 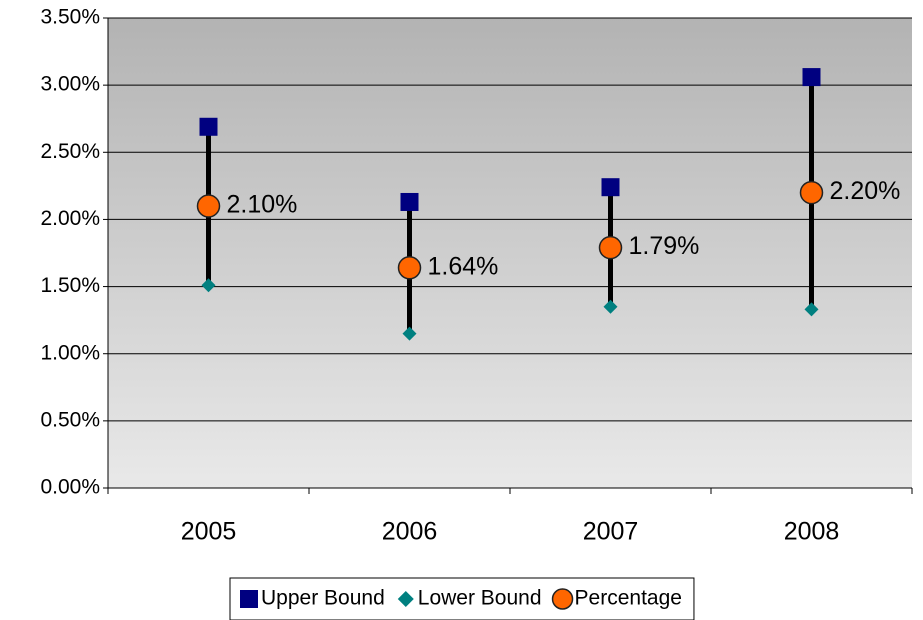 I want to click on data-label: 1.79%, so click(x=664, y=246).